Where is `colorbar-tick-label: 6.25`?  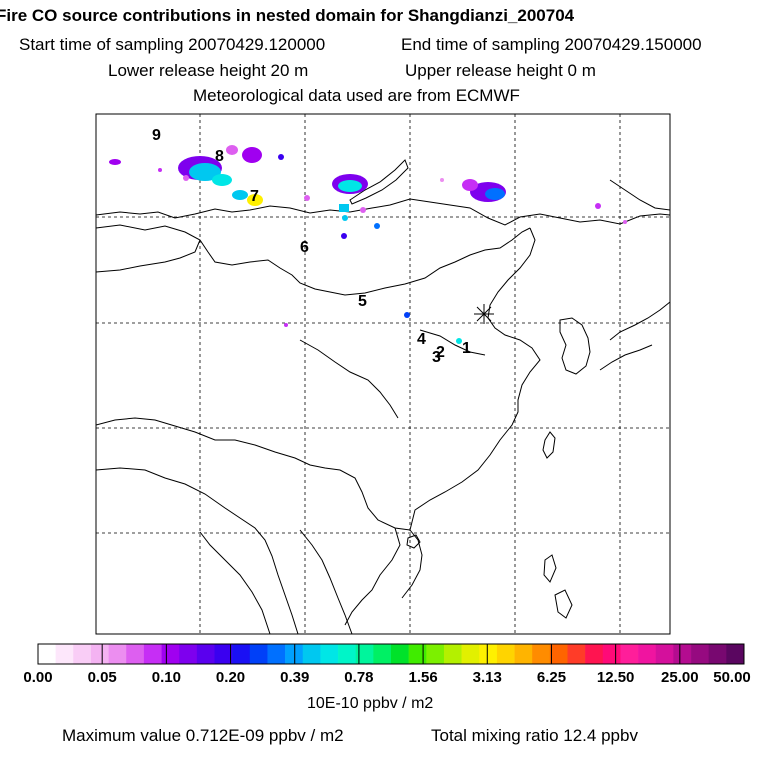
colorbar-tick-label: 6.25 is located at coordinates (551, 677).